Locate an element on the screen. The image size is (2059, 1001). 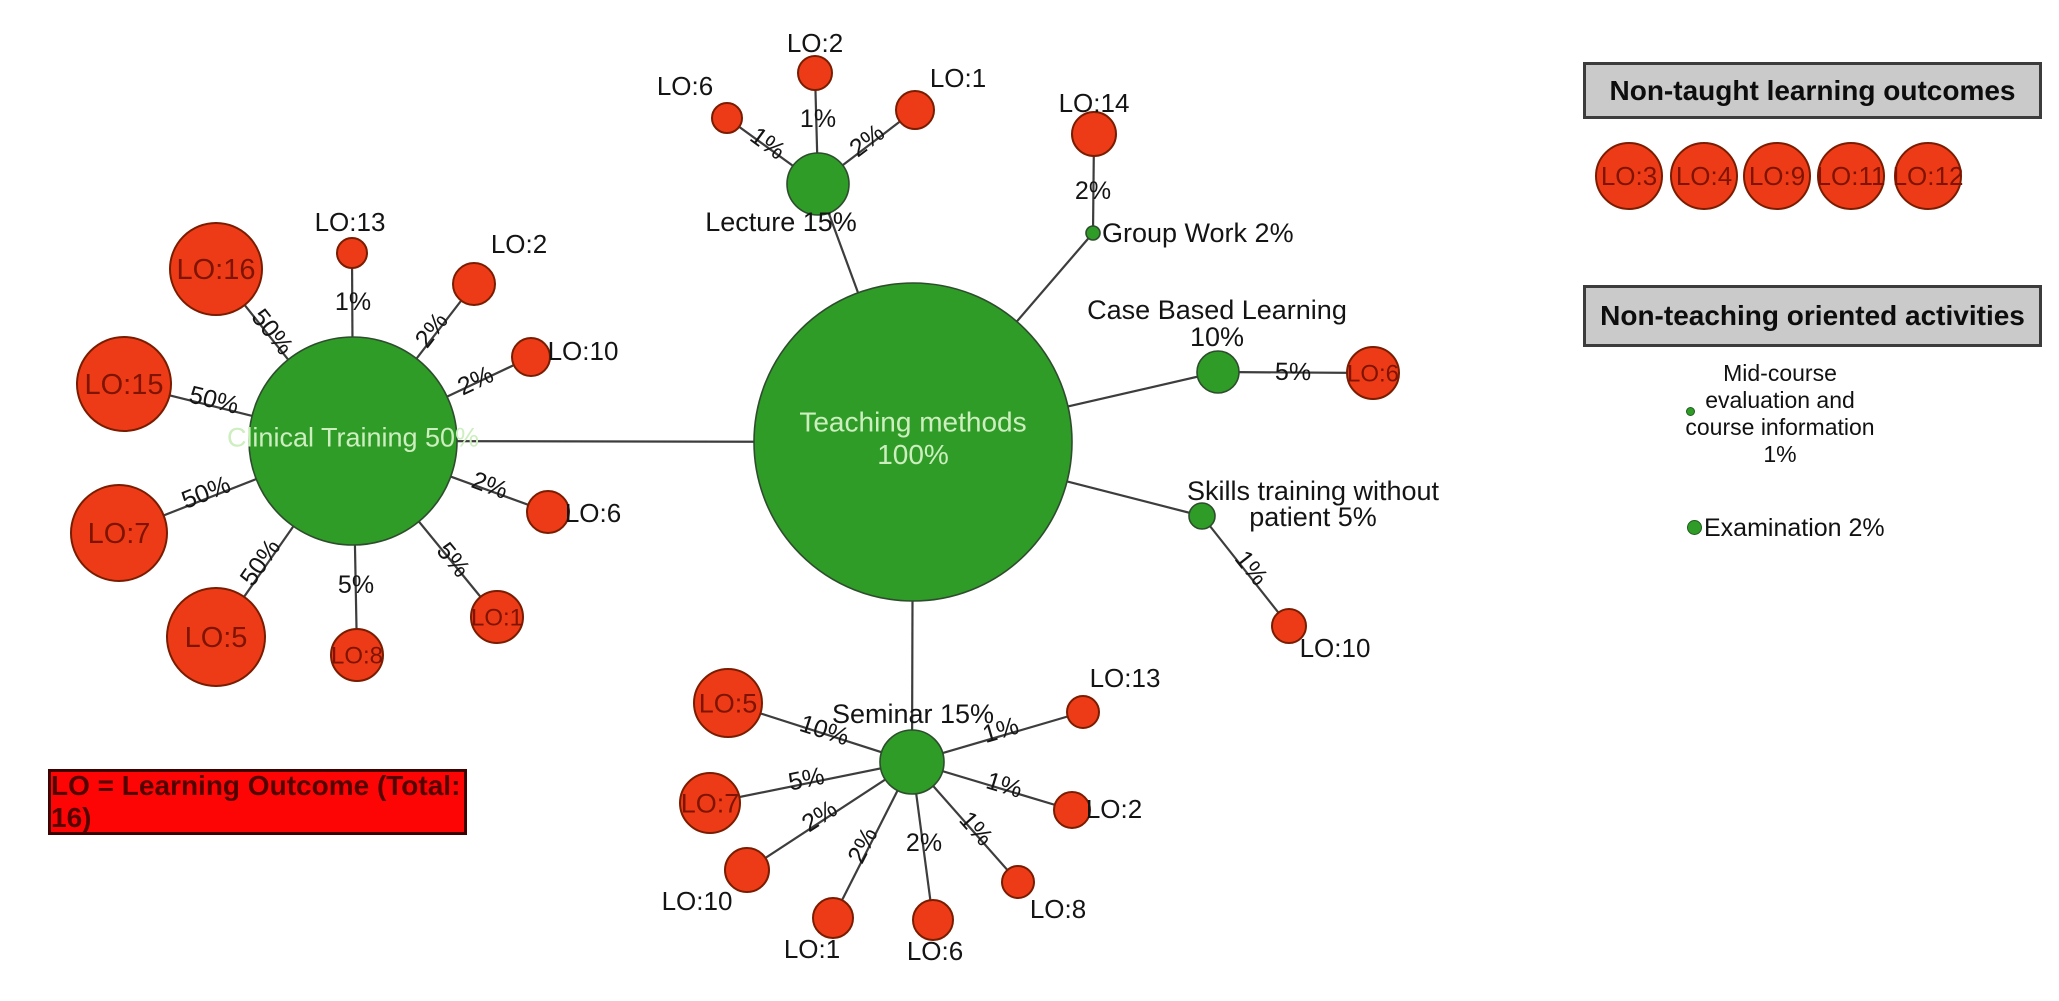
diagram-label-21: LO:8 is located at coordinates (1058, 909).